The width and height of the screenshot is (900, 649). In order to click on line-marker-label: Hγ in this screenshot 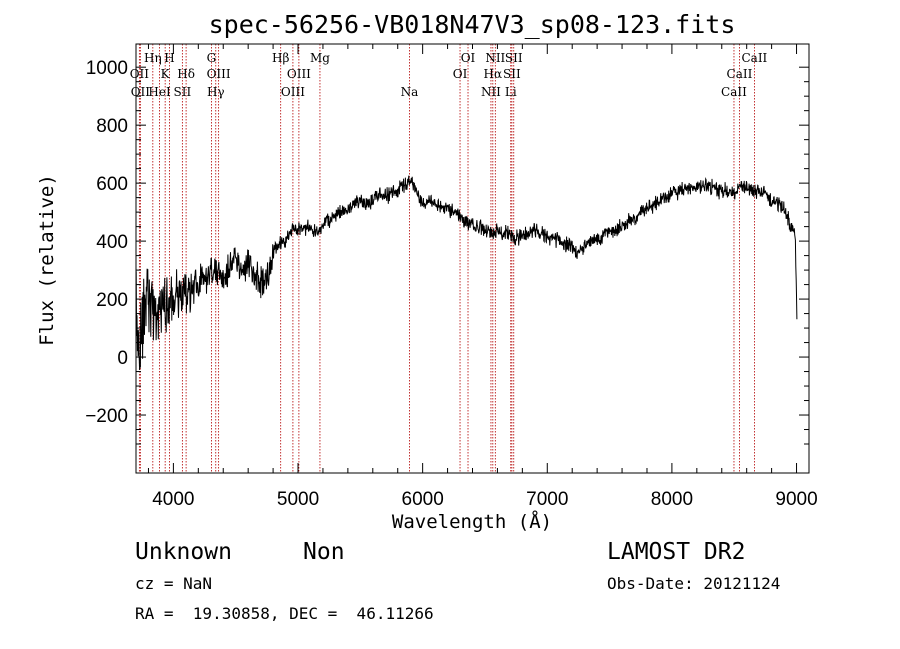, I will do `click(216, 92)`.